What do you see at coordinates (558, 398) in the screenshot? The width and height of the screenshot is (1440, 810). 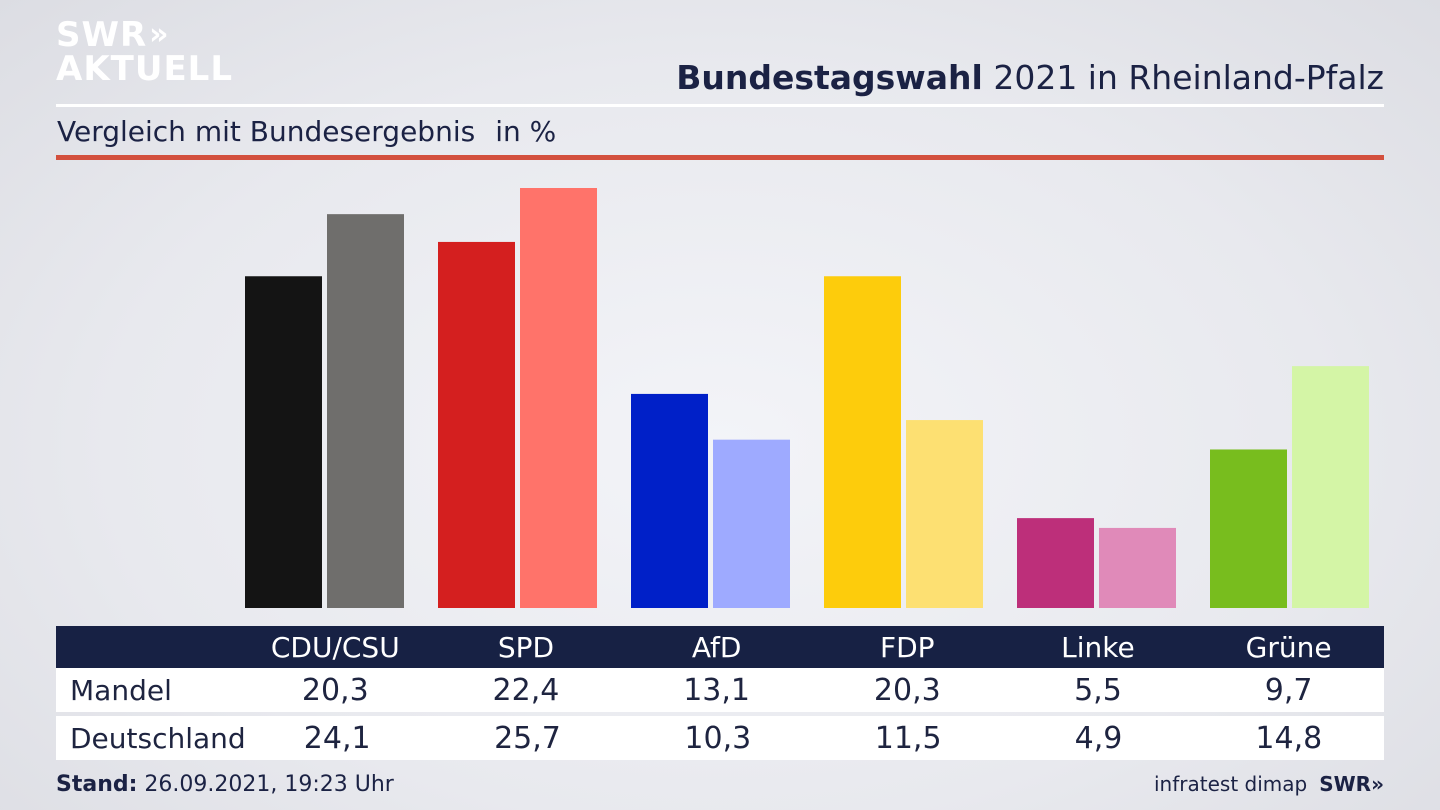 I see `bar-spd-deutschland` at bounding box center [558, 398].